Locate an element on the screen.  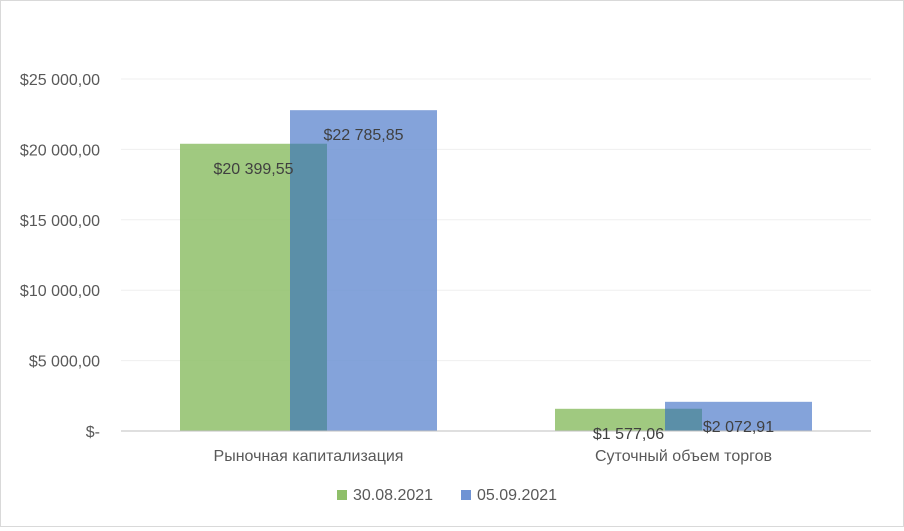
legend-label: 05.09.2021 is located at coordinates (517, 495).